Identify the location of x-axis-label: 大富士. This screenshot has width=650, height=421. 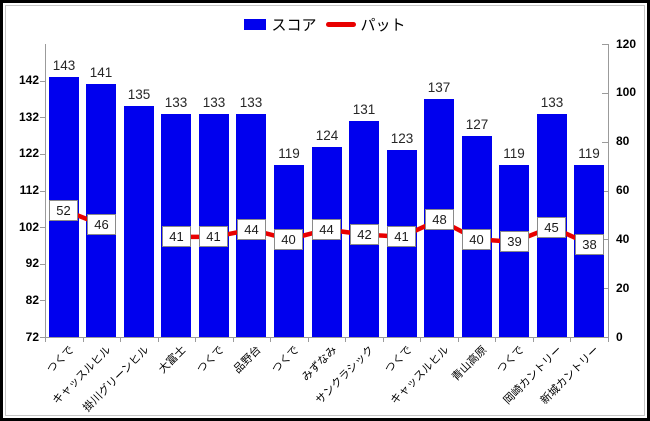
(172, 360).